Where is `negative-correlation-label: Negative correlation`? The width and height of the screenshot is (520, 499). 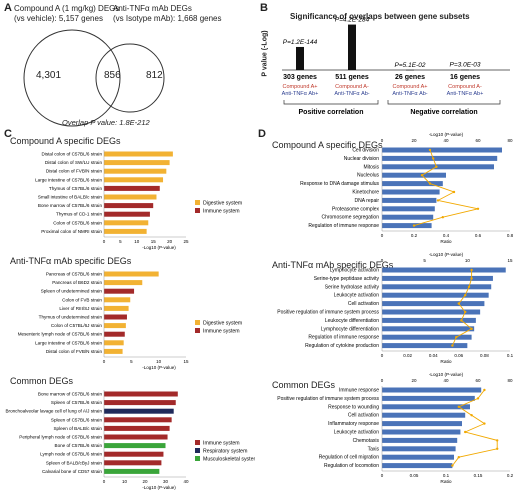
negative-correlation-label: Negative correlation is located at coordinates (443, 112).